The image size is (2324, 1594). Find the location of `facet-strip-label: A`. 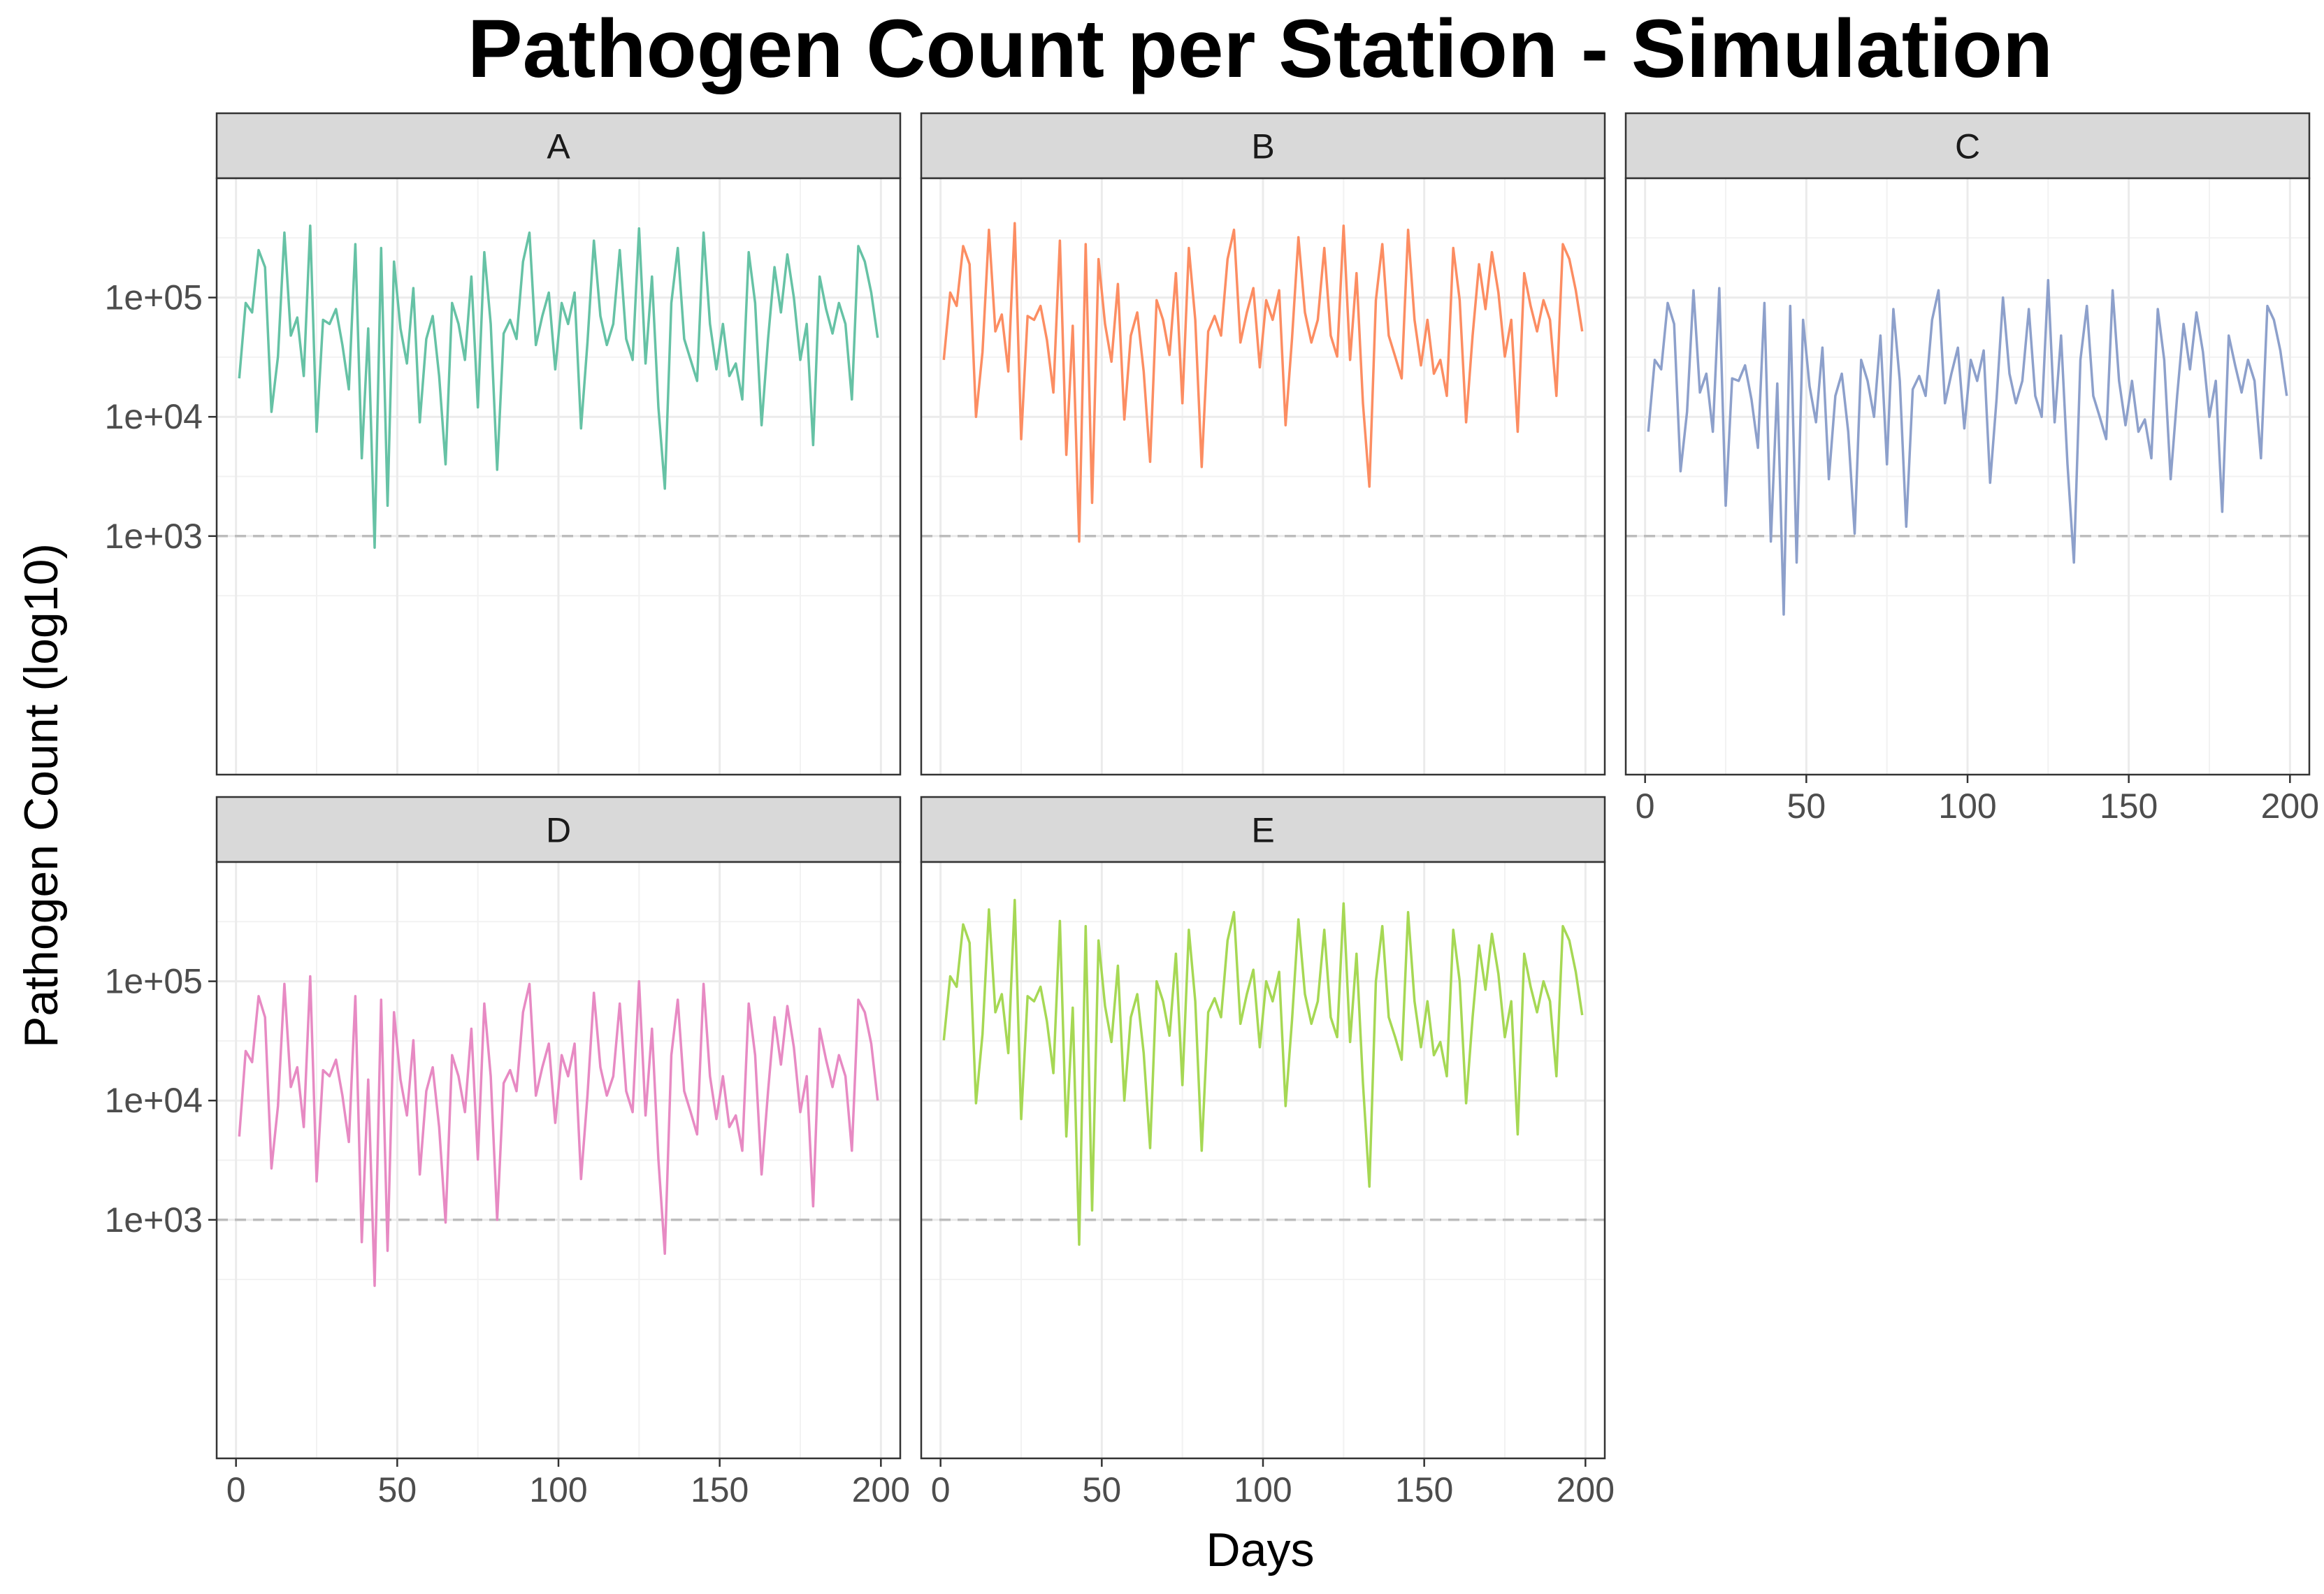

facet-strip-label: A is located at coordinates (558, 146).